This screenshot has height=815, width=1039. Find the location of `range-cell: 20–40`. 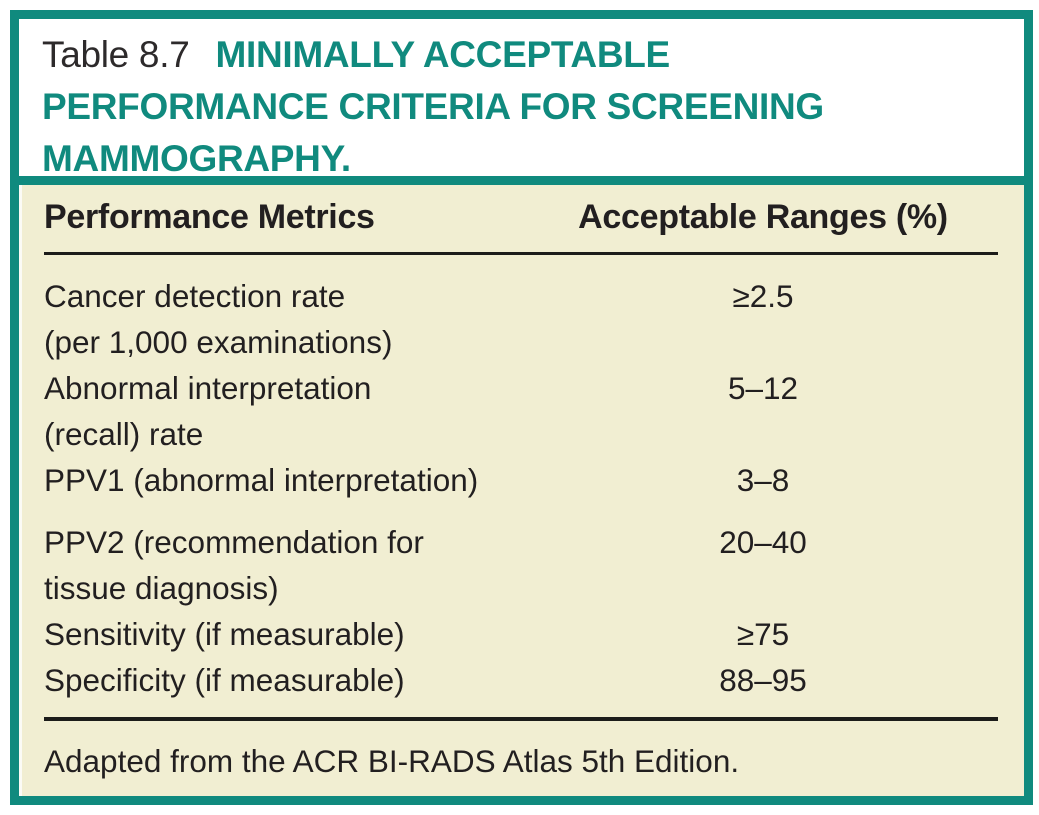

range-cell: 20–40 is located at coordinates (763, 542).